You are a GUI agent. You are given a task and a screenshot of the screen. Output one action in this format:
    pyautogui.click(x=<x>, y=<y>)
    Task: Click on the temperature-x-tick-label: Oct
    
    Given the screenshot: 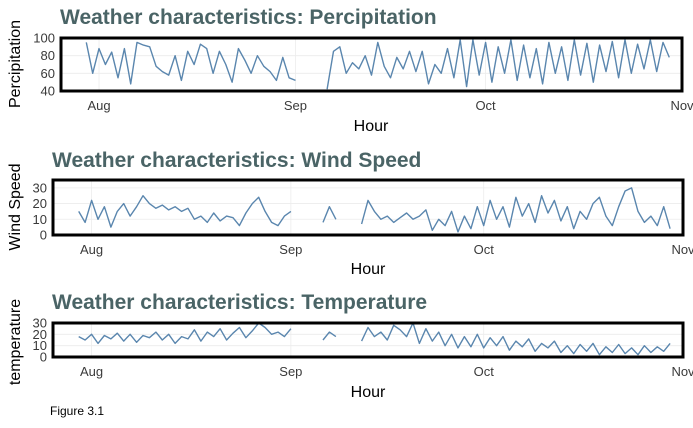 What is the action you would take?
    pyautogui.click(x=484, y=371)
    